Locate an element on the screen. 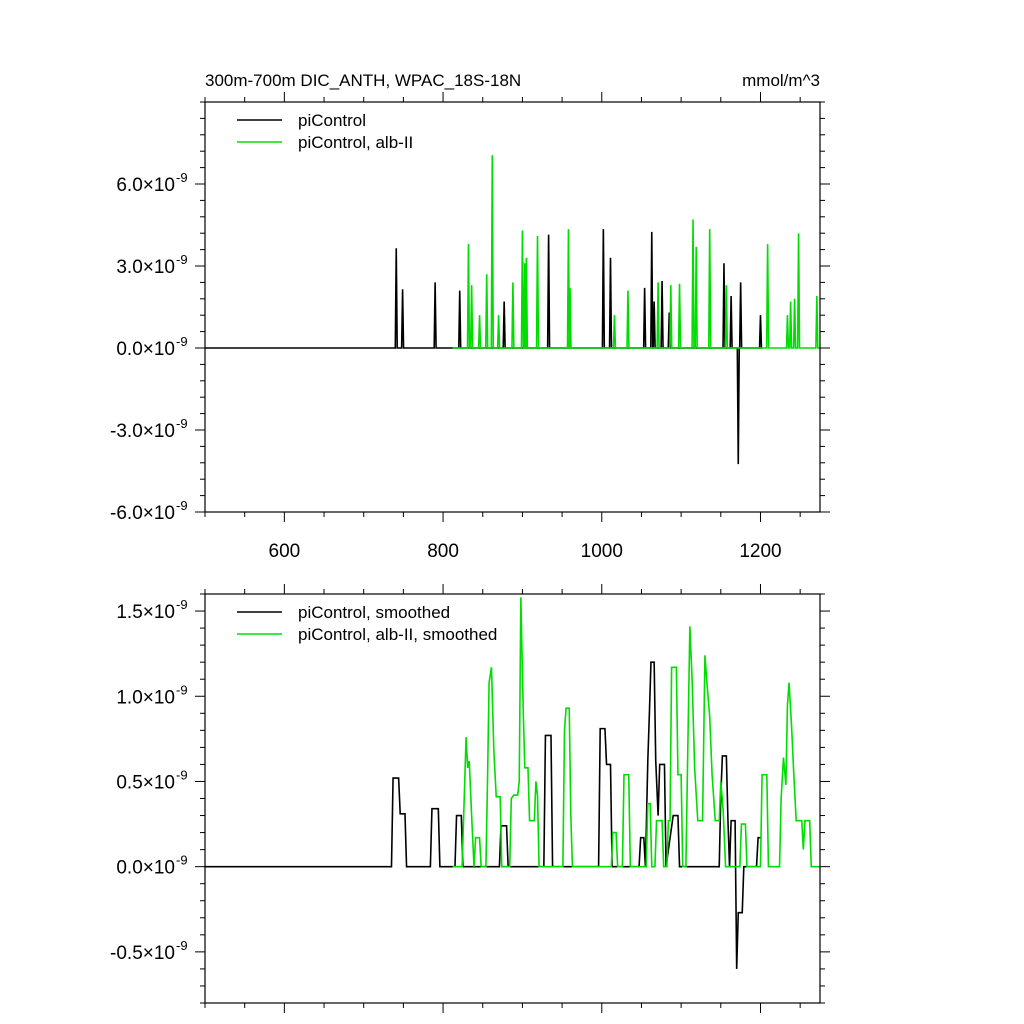 The image size is (1024, 1024). top-y-tick-label: 0.0×10 is located at coordinates (145, 349).